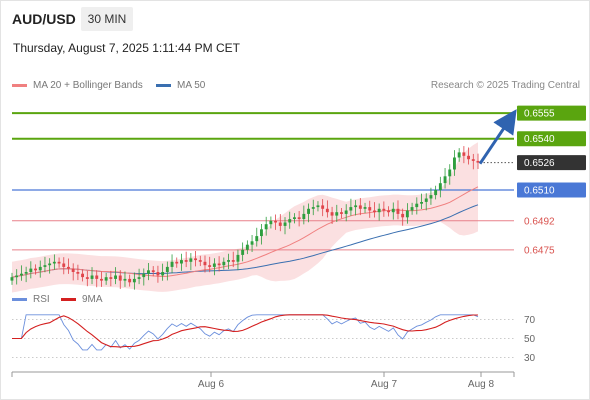  I want to click on ma20-swatch, so click(19, 85).